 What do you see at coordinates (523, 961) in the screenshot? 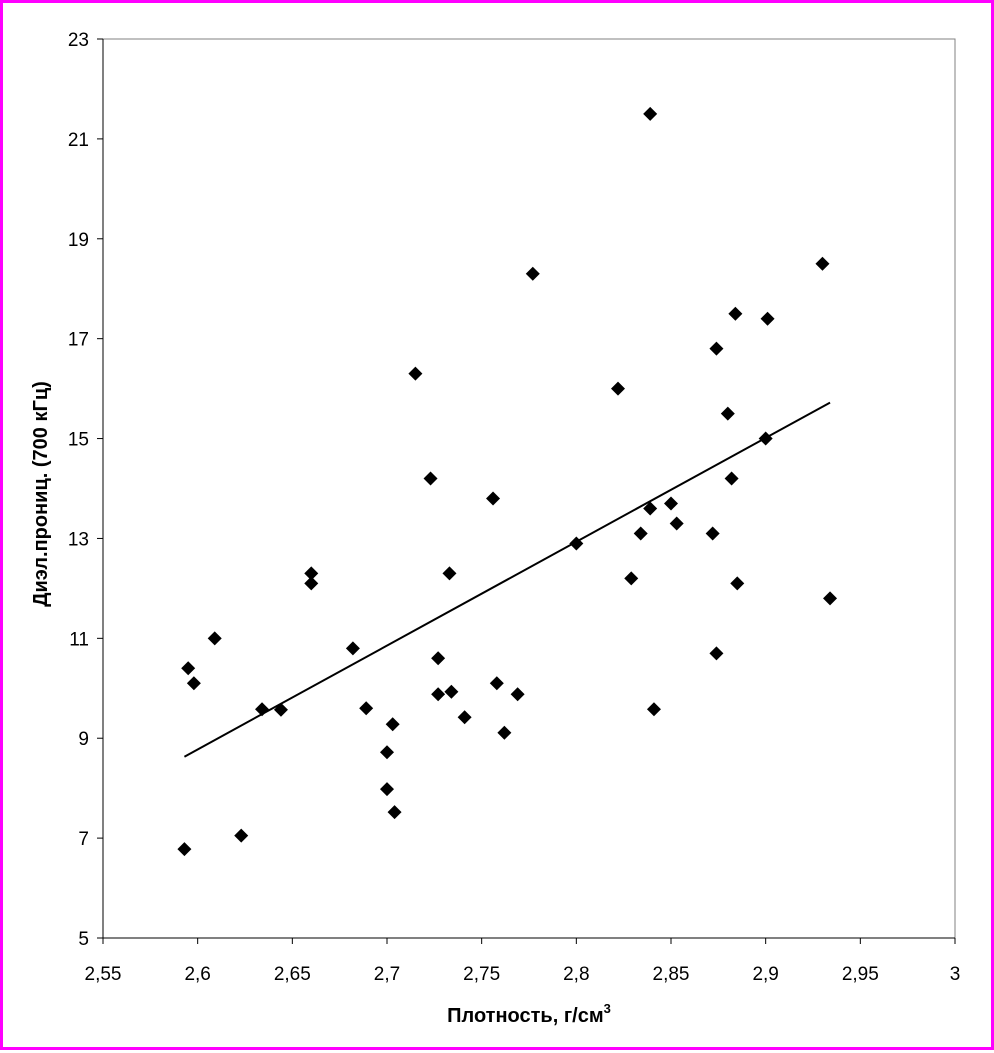
I see `x-axis: 2,55 2,6 2,65 2,7 2,75 2,8 2,85 2,9 2,95 3` at bounding box center [523, 961].